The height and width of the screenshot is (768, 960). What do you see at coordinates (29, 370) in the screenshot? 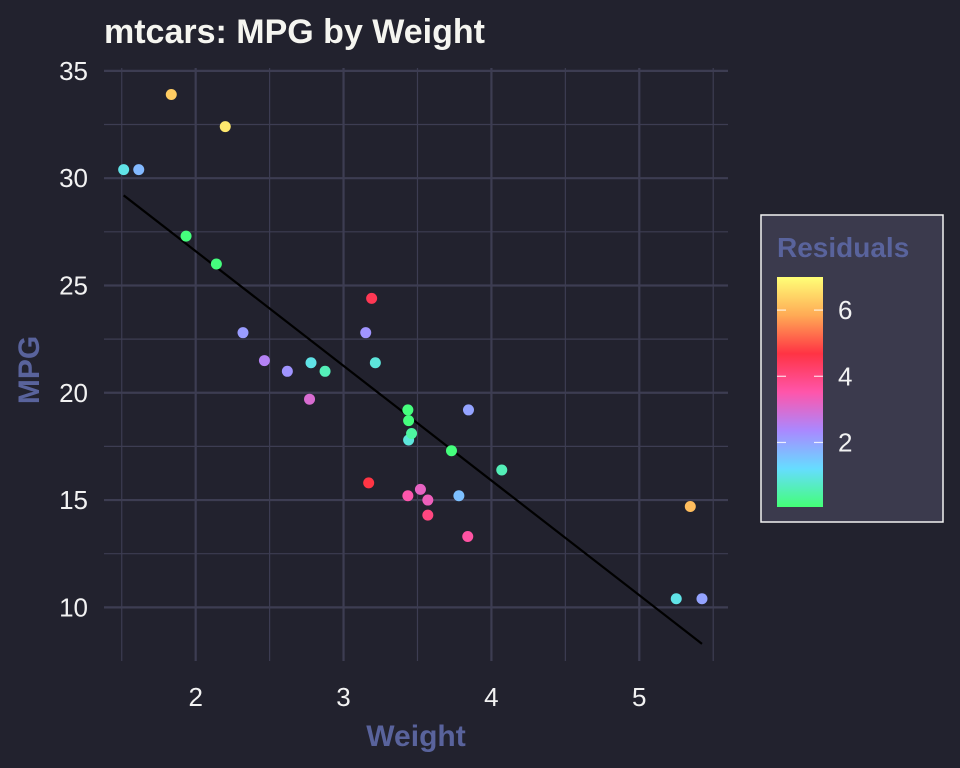
I see `y-axis-title: MPG` at bounding box center [29, 370].